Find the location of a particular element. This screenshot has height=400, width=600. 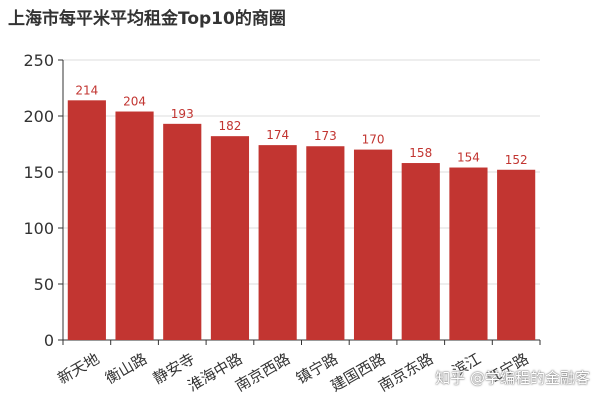

bar-value-label: 152 is located at coordinates (516, 160).